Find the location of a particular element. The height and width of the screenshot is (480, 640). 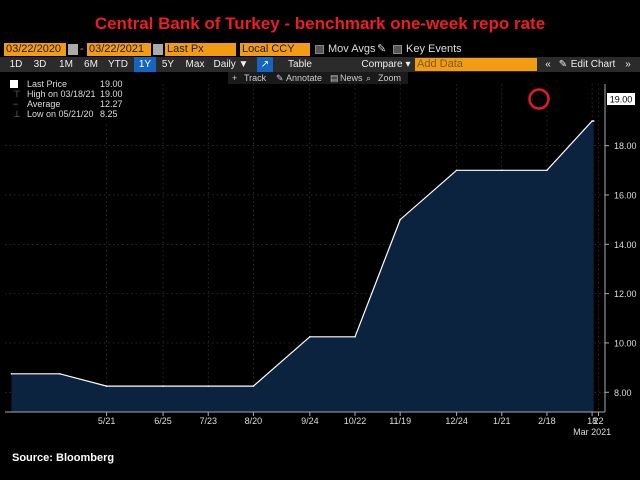

range-5y: 5Y is located at coordinates (168, 64).